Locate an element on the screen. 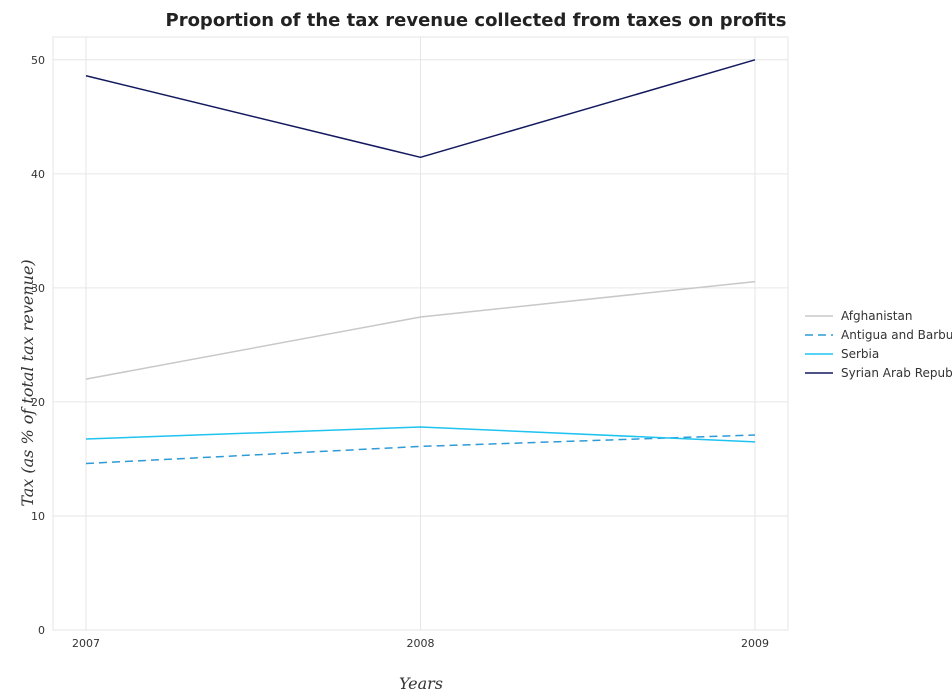 The image size is (952, 700). x-axis-ticks: 2007 2008 2009 is located at coordinates (420, 643).